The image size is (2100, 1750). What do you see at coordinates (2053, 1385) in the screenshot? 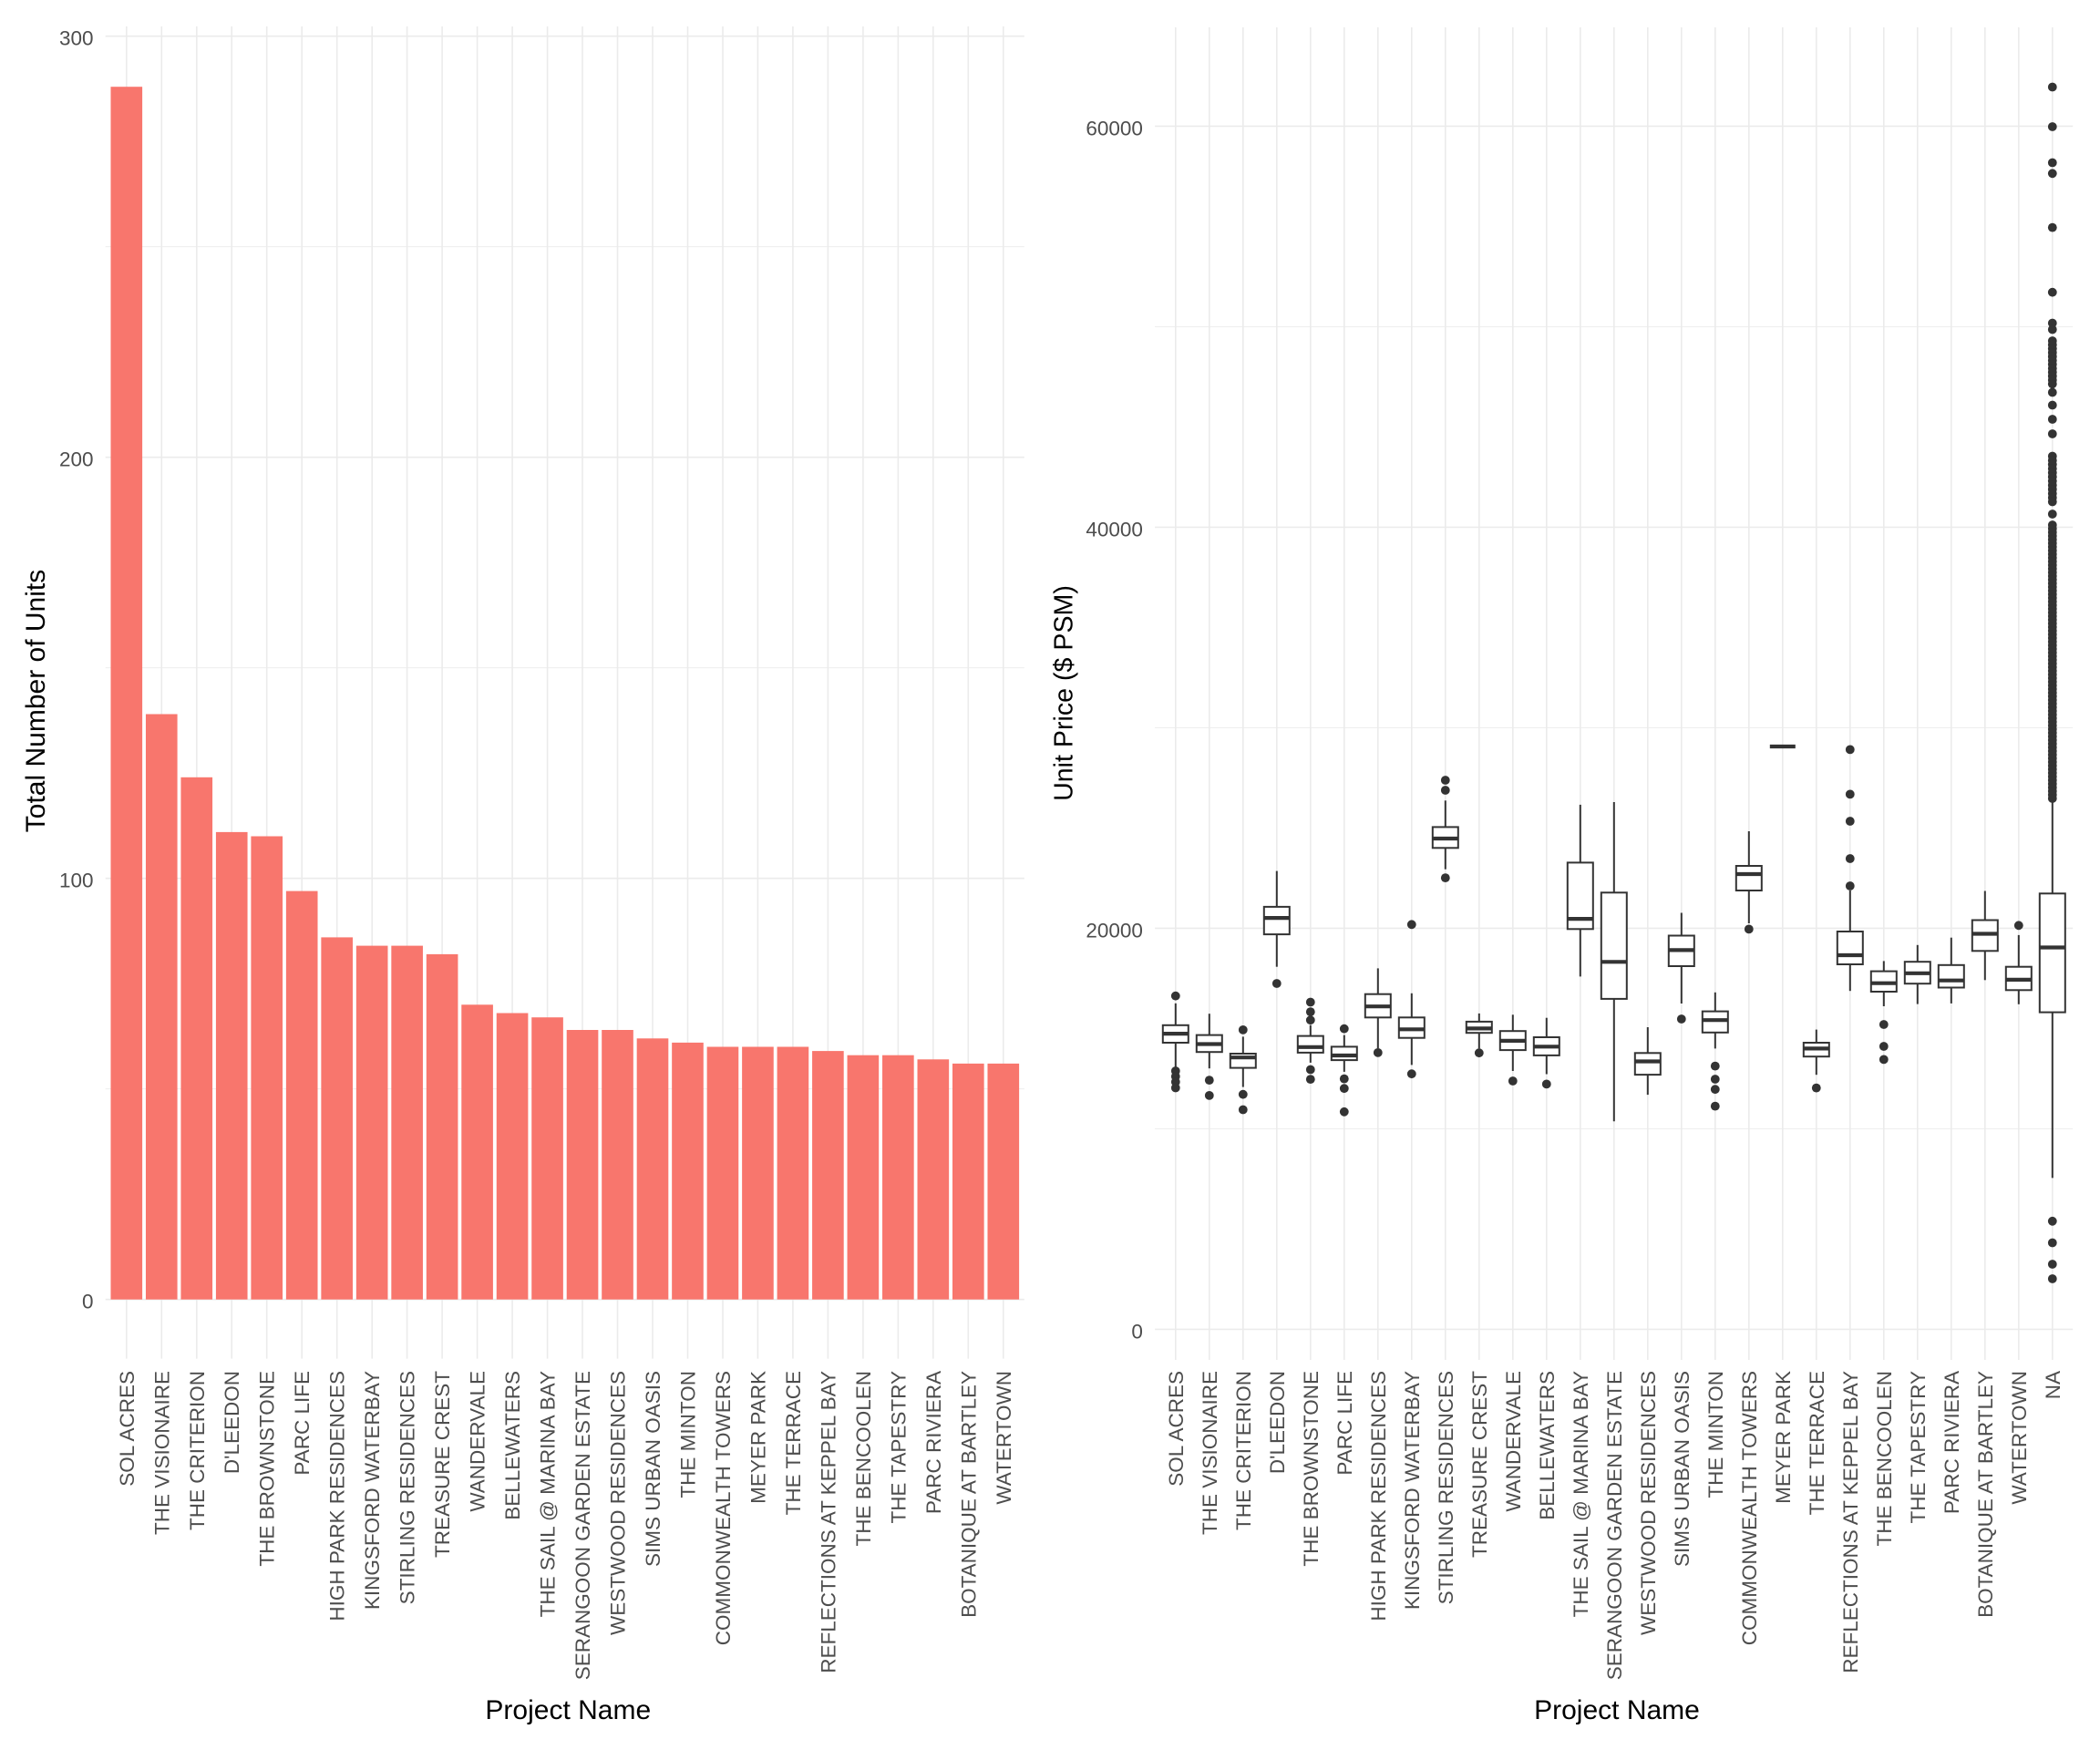
I see `svg-text: NA` at bounding box center [2053, 1385].